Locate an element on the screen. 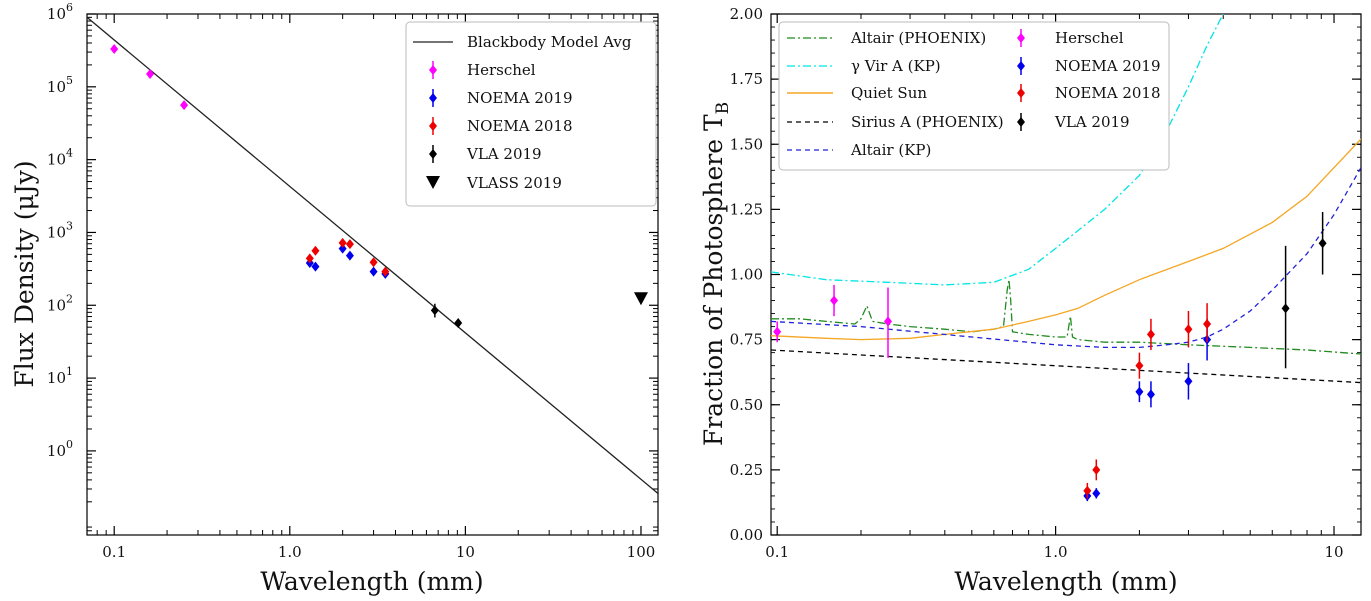  line-quiet-sun is located at coordinates (1066, 239).